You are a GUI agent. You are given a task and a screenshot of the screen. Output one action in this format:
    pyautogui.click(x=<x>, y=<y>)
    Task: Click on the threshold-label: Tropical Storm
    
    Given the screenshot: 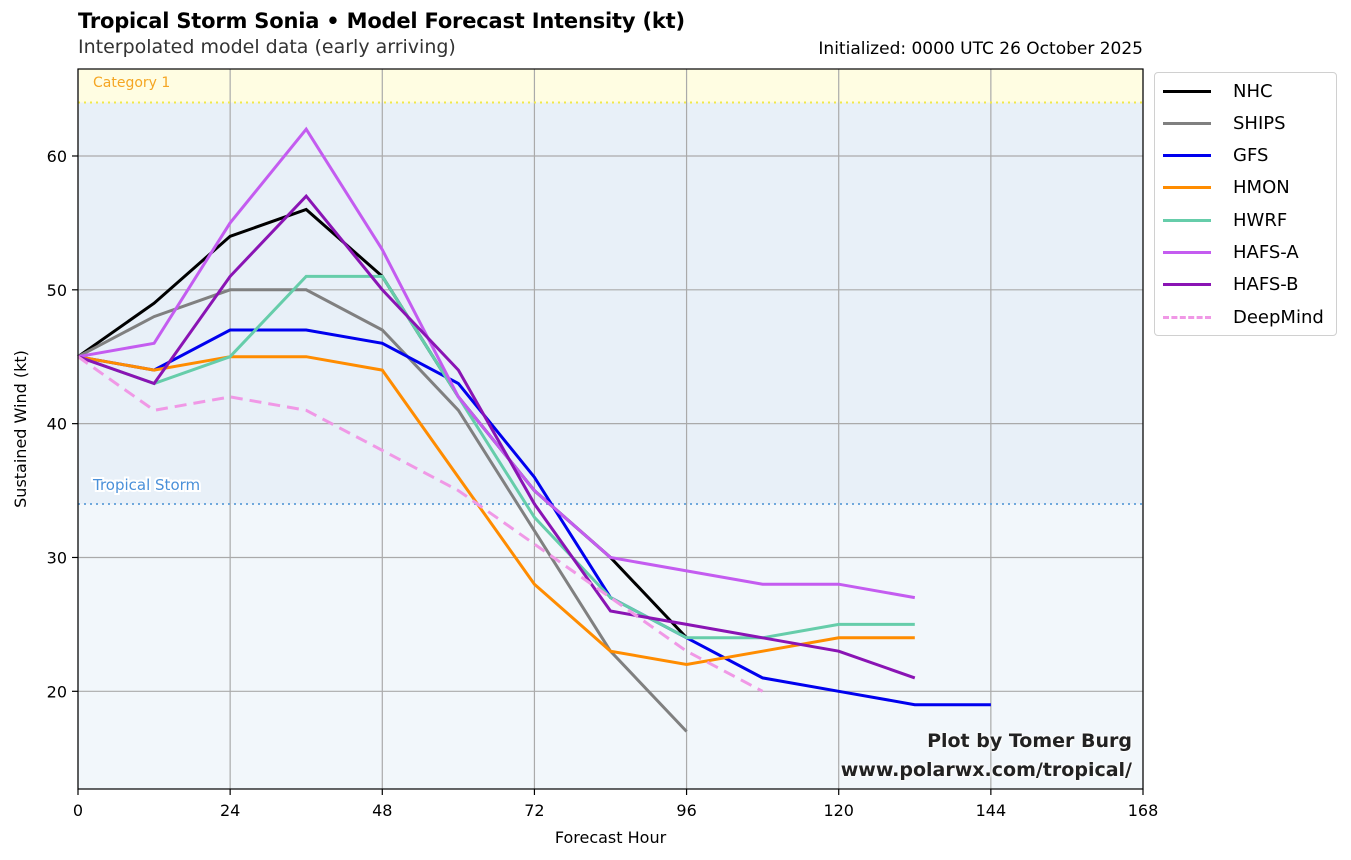 What is the action you would take?
    pyautogui.click(x=146, y=485)
    